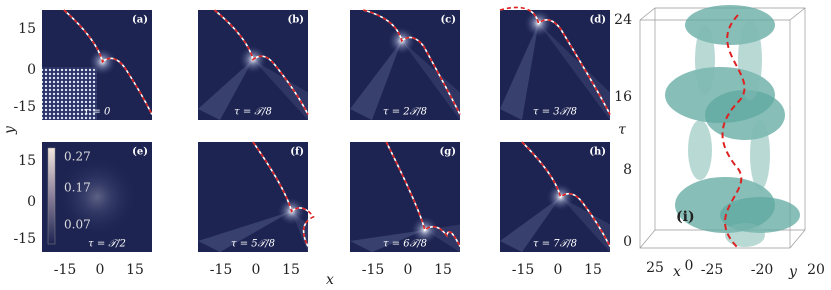  Describe the element at coordinates (623, 20) in the screenshot. I see `z-tick-label: 24` at that location.